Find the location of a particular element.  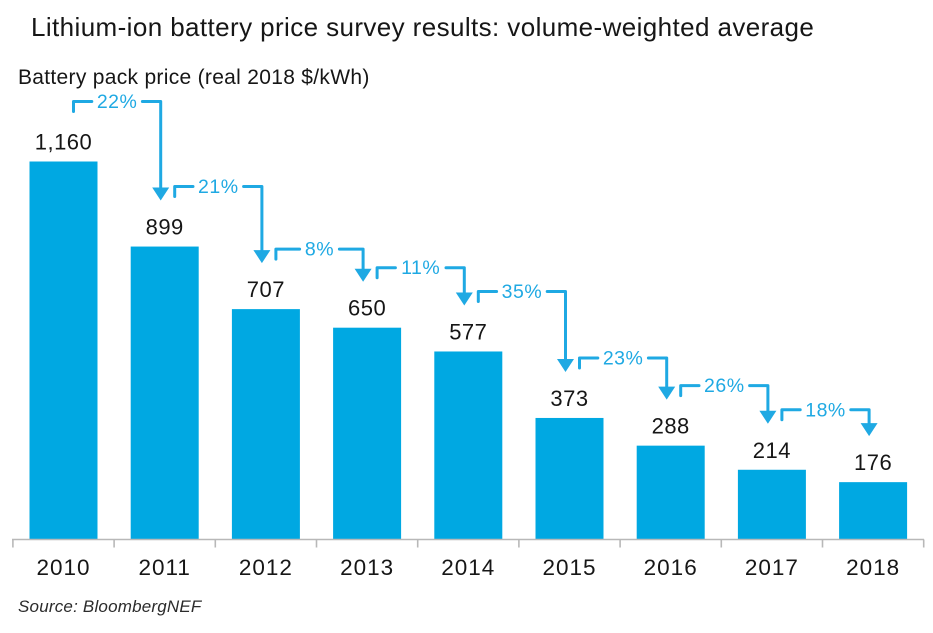

pct-decline-label: 35% is located at coordinates (522, 292).